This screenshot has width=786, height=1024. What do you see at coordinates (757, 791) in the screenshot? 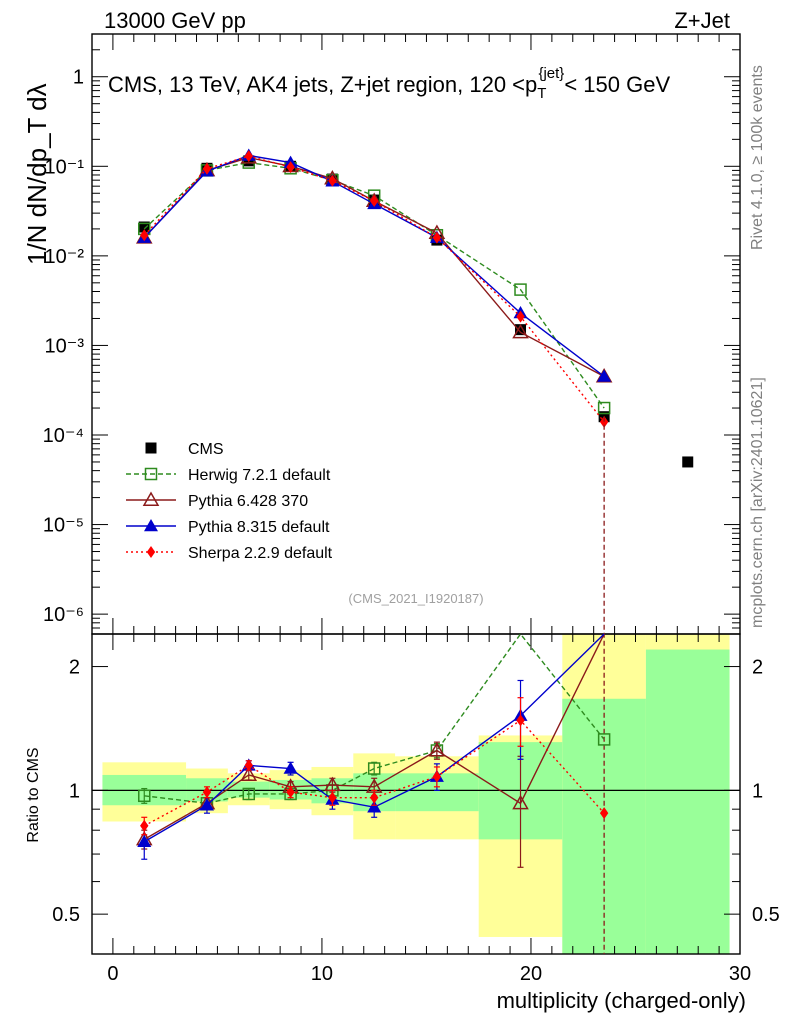
I see `ratio-y-tick-label-right: 1` at bounding box center [757, 791].